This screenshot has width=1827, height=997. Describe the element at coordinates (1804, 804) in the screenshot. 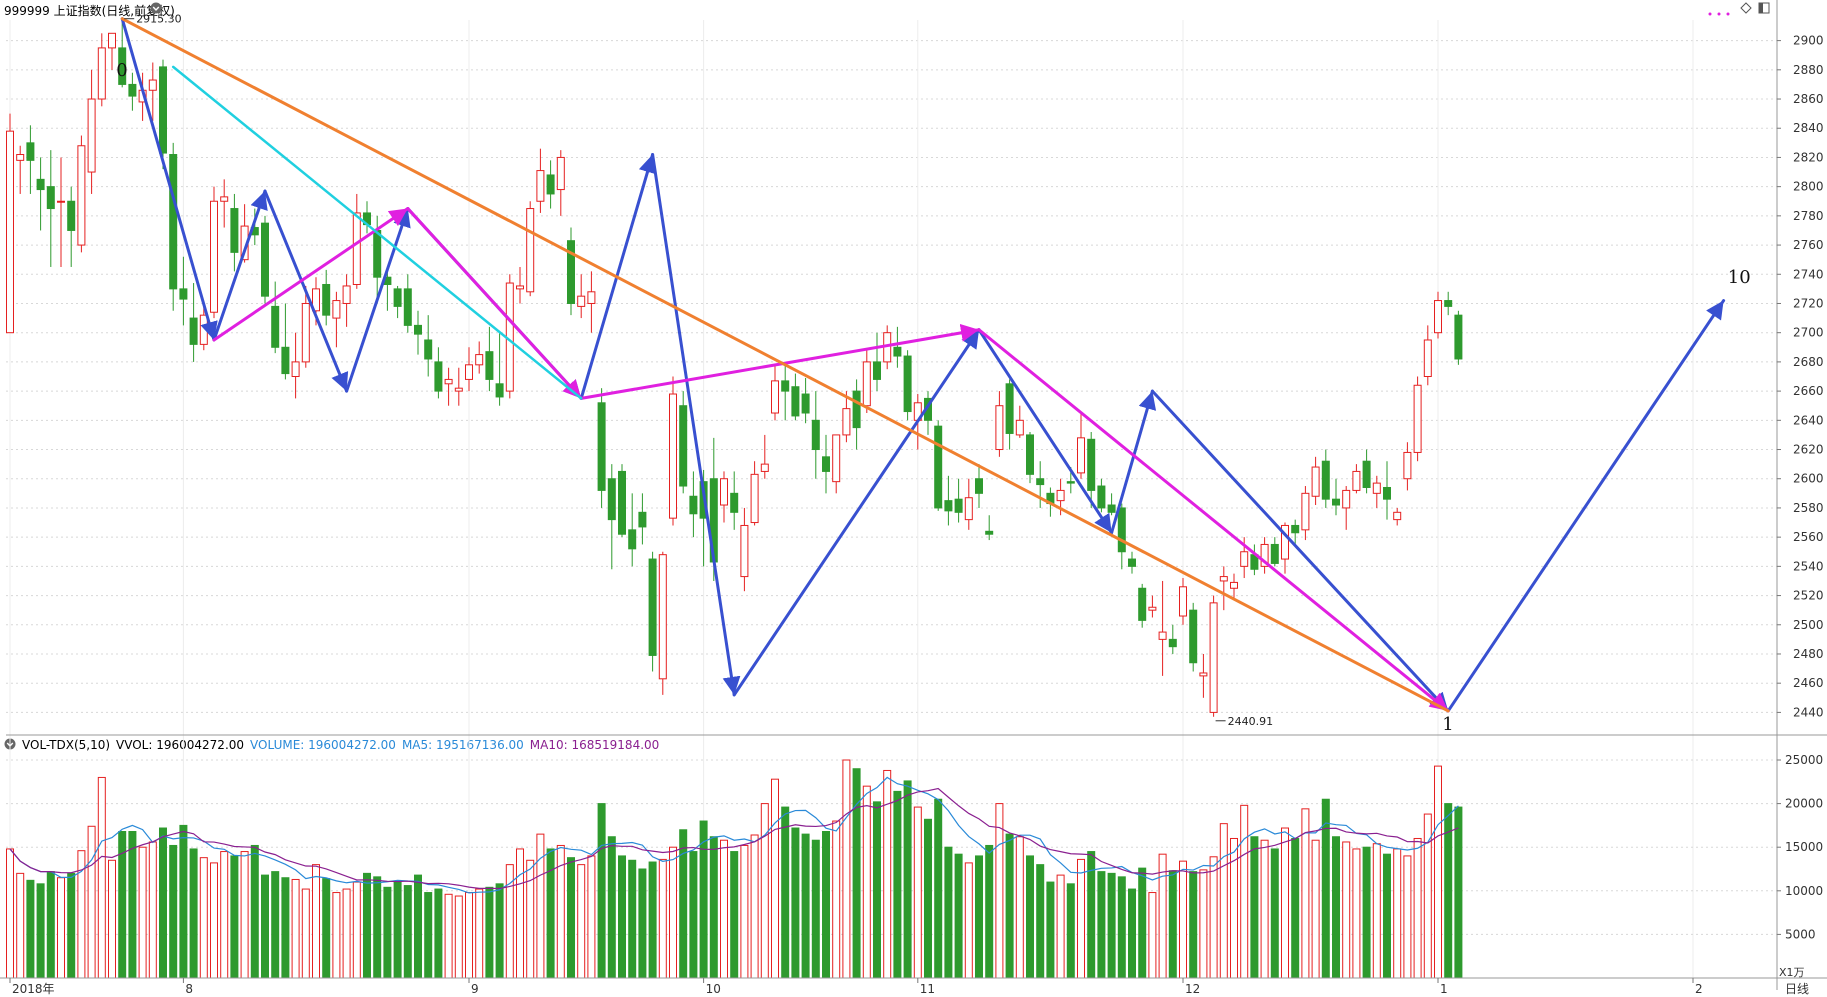

I see `volume-tick-label: 20000` at that location.